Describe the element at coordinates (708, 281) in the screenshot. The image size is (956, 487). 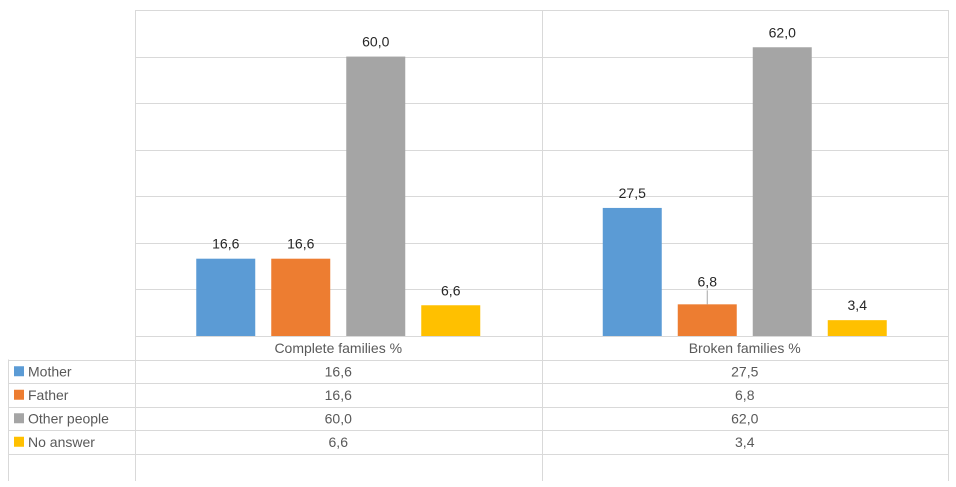
I see `data-label: 6,8` at that location.